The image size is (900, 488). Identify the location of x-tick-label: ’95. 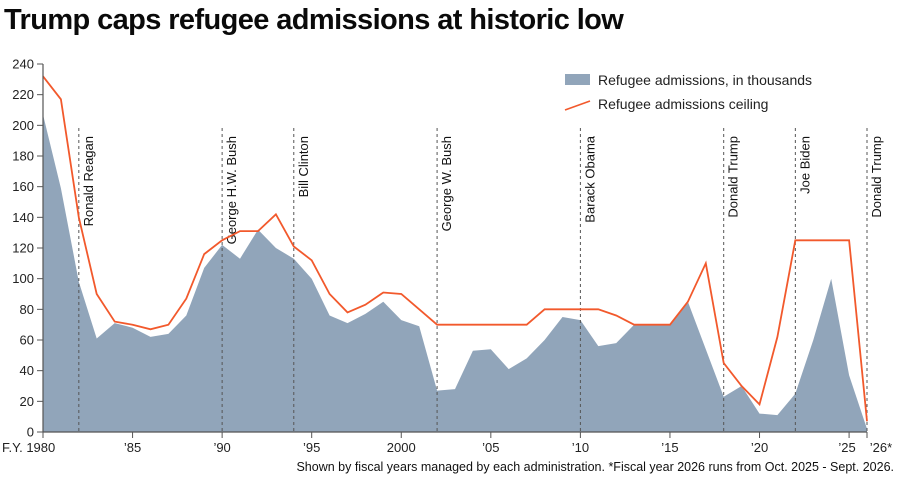
(311, 447).